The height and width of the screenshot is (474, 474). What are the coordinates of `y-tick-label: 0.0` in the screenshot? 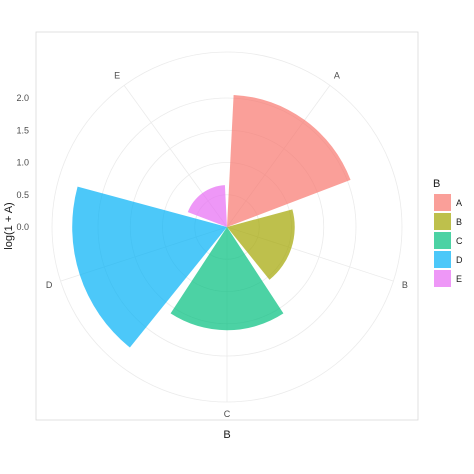 It's located at (22, 227).